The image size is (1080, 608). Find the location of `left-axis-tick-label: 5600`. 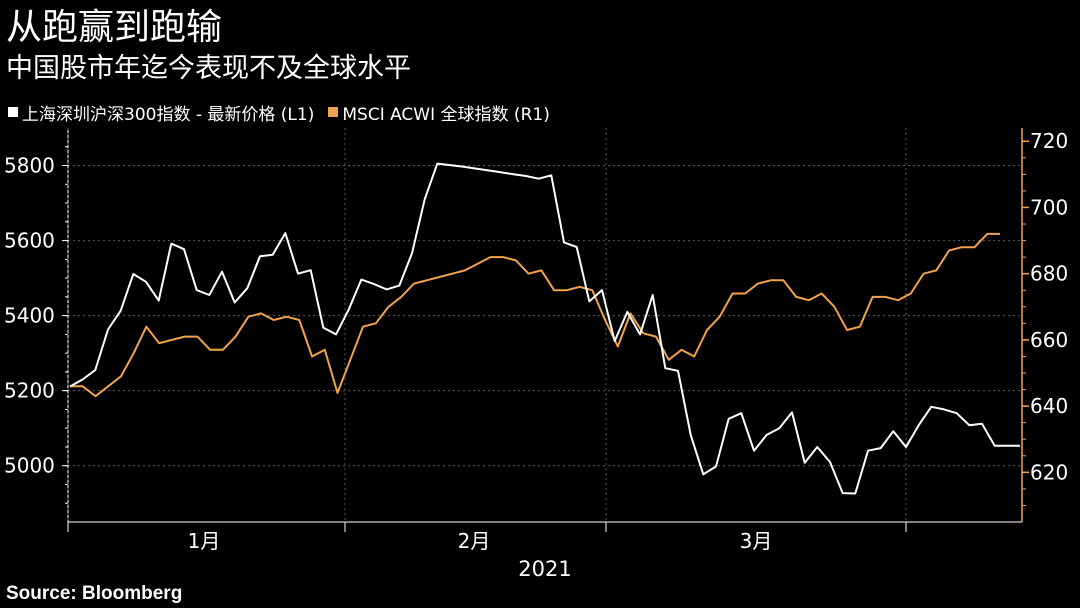

left-axis-tick-label: 5600 is located at coordinates (29, 241).